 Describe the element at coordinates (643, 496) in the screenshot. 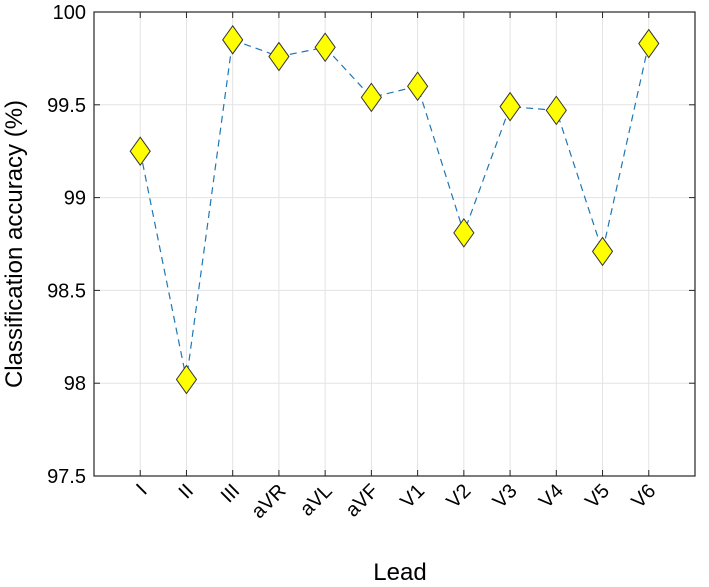

I see `x-tick-label: V6` at that location.